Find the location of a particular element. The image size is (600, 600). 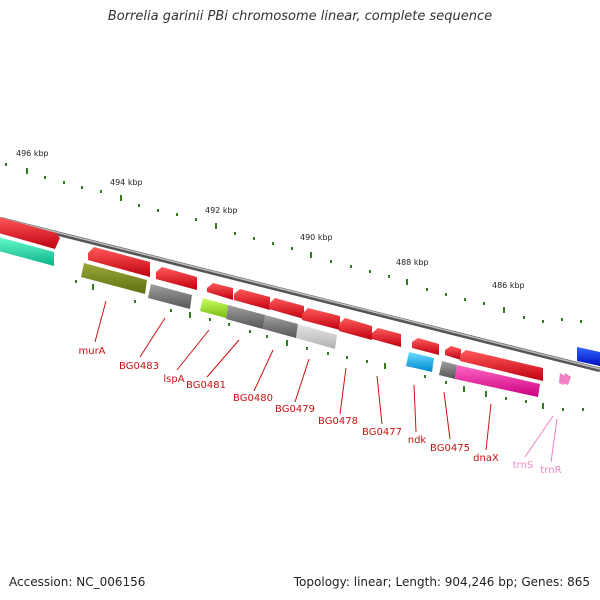

gene-label-bg0480: BG0480 is located at coordinates (253, 398).